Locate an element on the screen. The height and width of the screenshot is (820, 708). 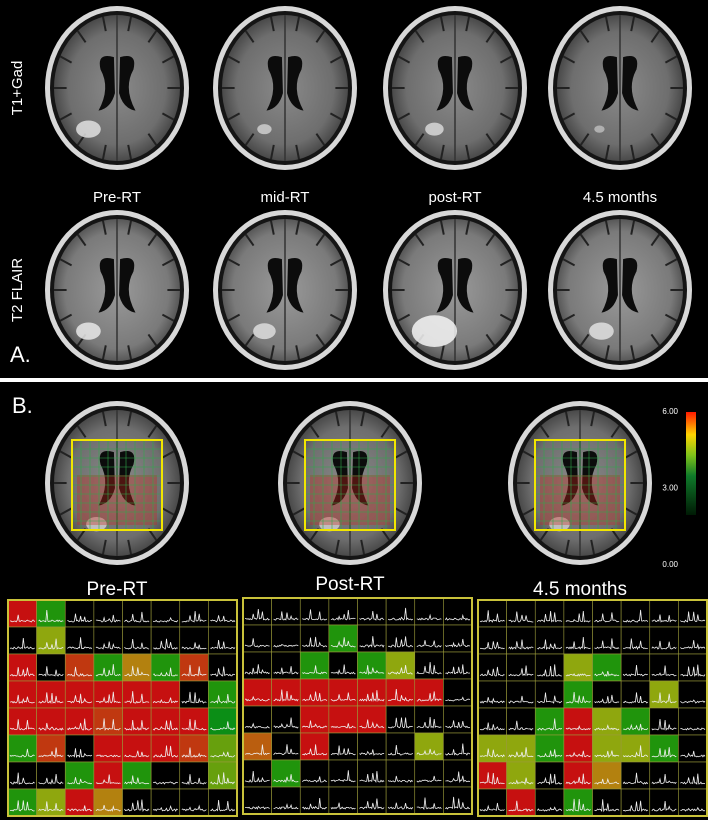
separator is located at coordinates (354, 380).